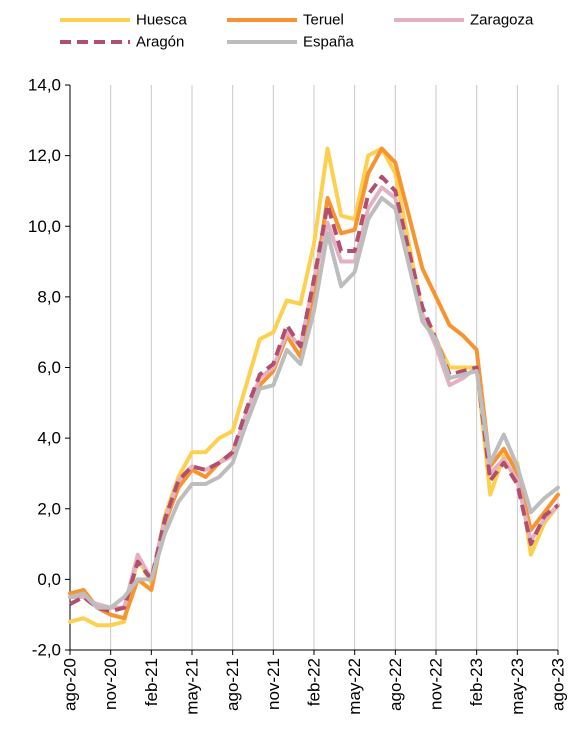  What do you see at coordinates (502, 20) in the screenshot?
I see `legend-label-zaragoza: Zaragoza` at bounding box center [502, 20].